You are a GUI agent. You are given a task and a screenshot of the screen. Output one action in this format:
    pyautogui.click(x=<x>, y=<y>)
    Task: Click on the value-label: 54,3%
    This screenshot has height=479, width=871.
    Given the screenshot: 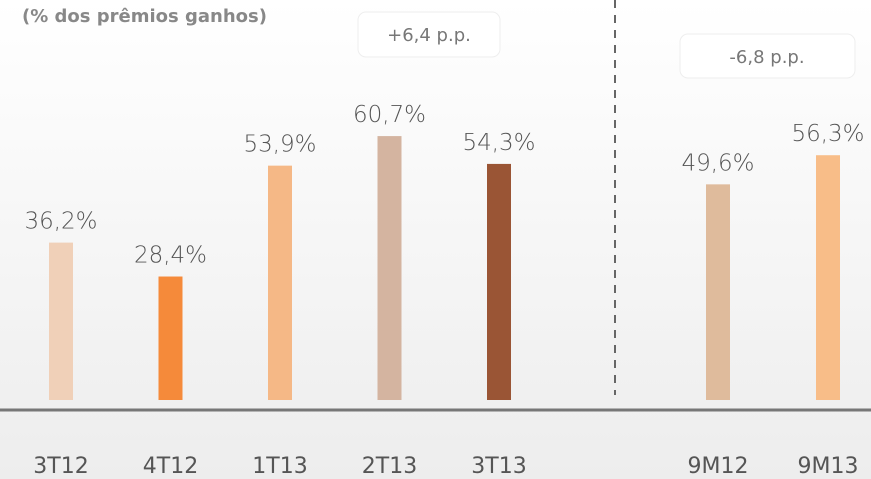 What is the action you would take?
    pyautogui.click(x=498, y=143)
    